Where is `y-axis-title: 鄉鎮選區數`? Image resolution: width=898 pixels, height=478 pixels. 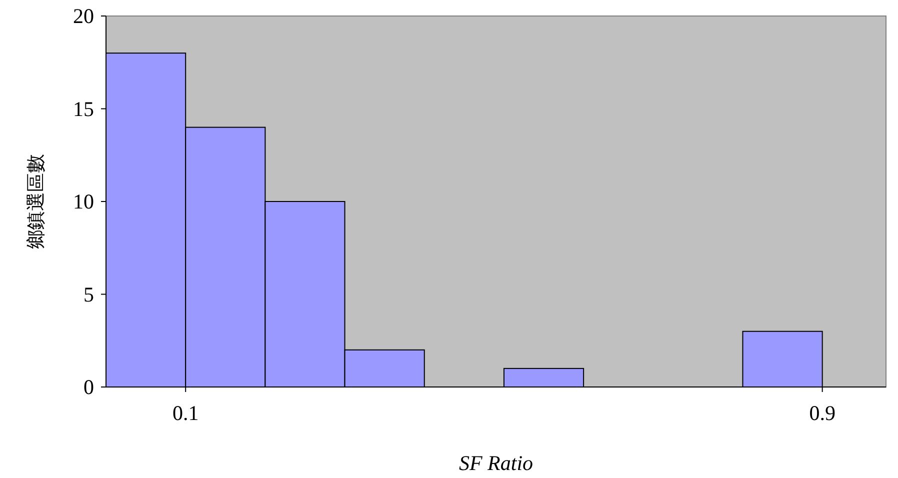 y-axis-title: 鄉鎮選區數 is located at coordinates (36, 201).